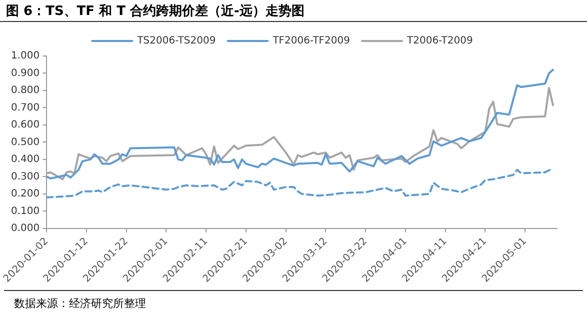 The width and height of the screenshot is (587, 318). What do you see at coordinates (25, 142) in the screenshot?
I see `y-tick-label: 0.500` at bounding box center [25, 142].